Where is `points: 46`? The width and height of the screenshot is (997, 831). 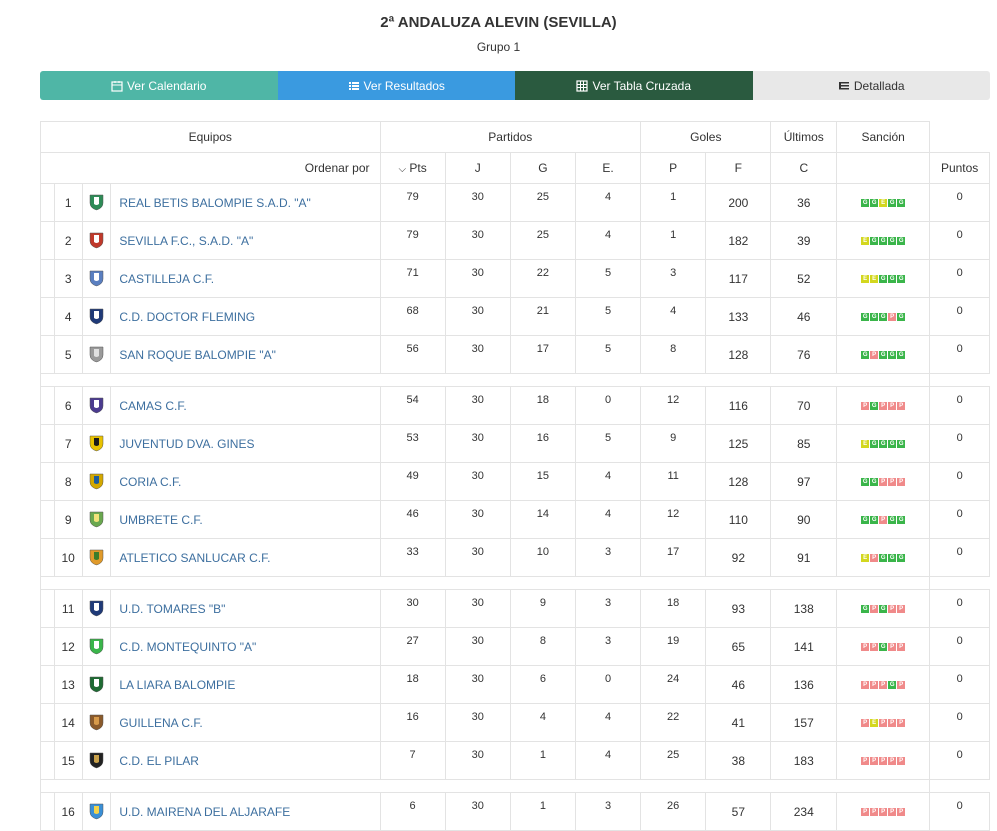
points: 46 is located at coordinates (412, 519).